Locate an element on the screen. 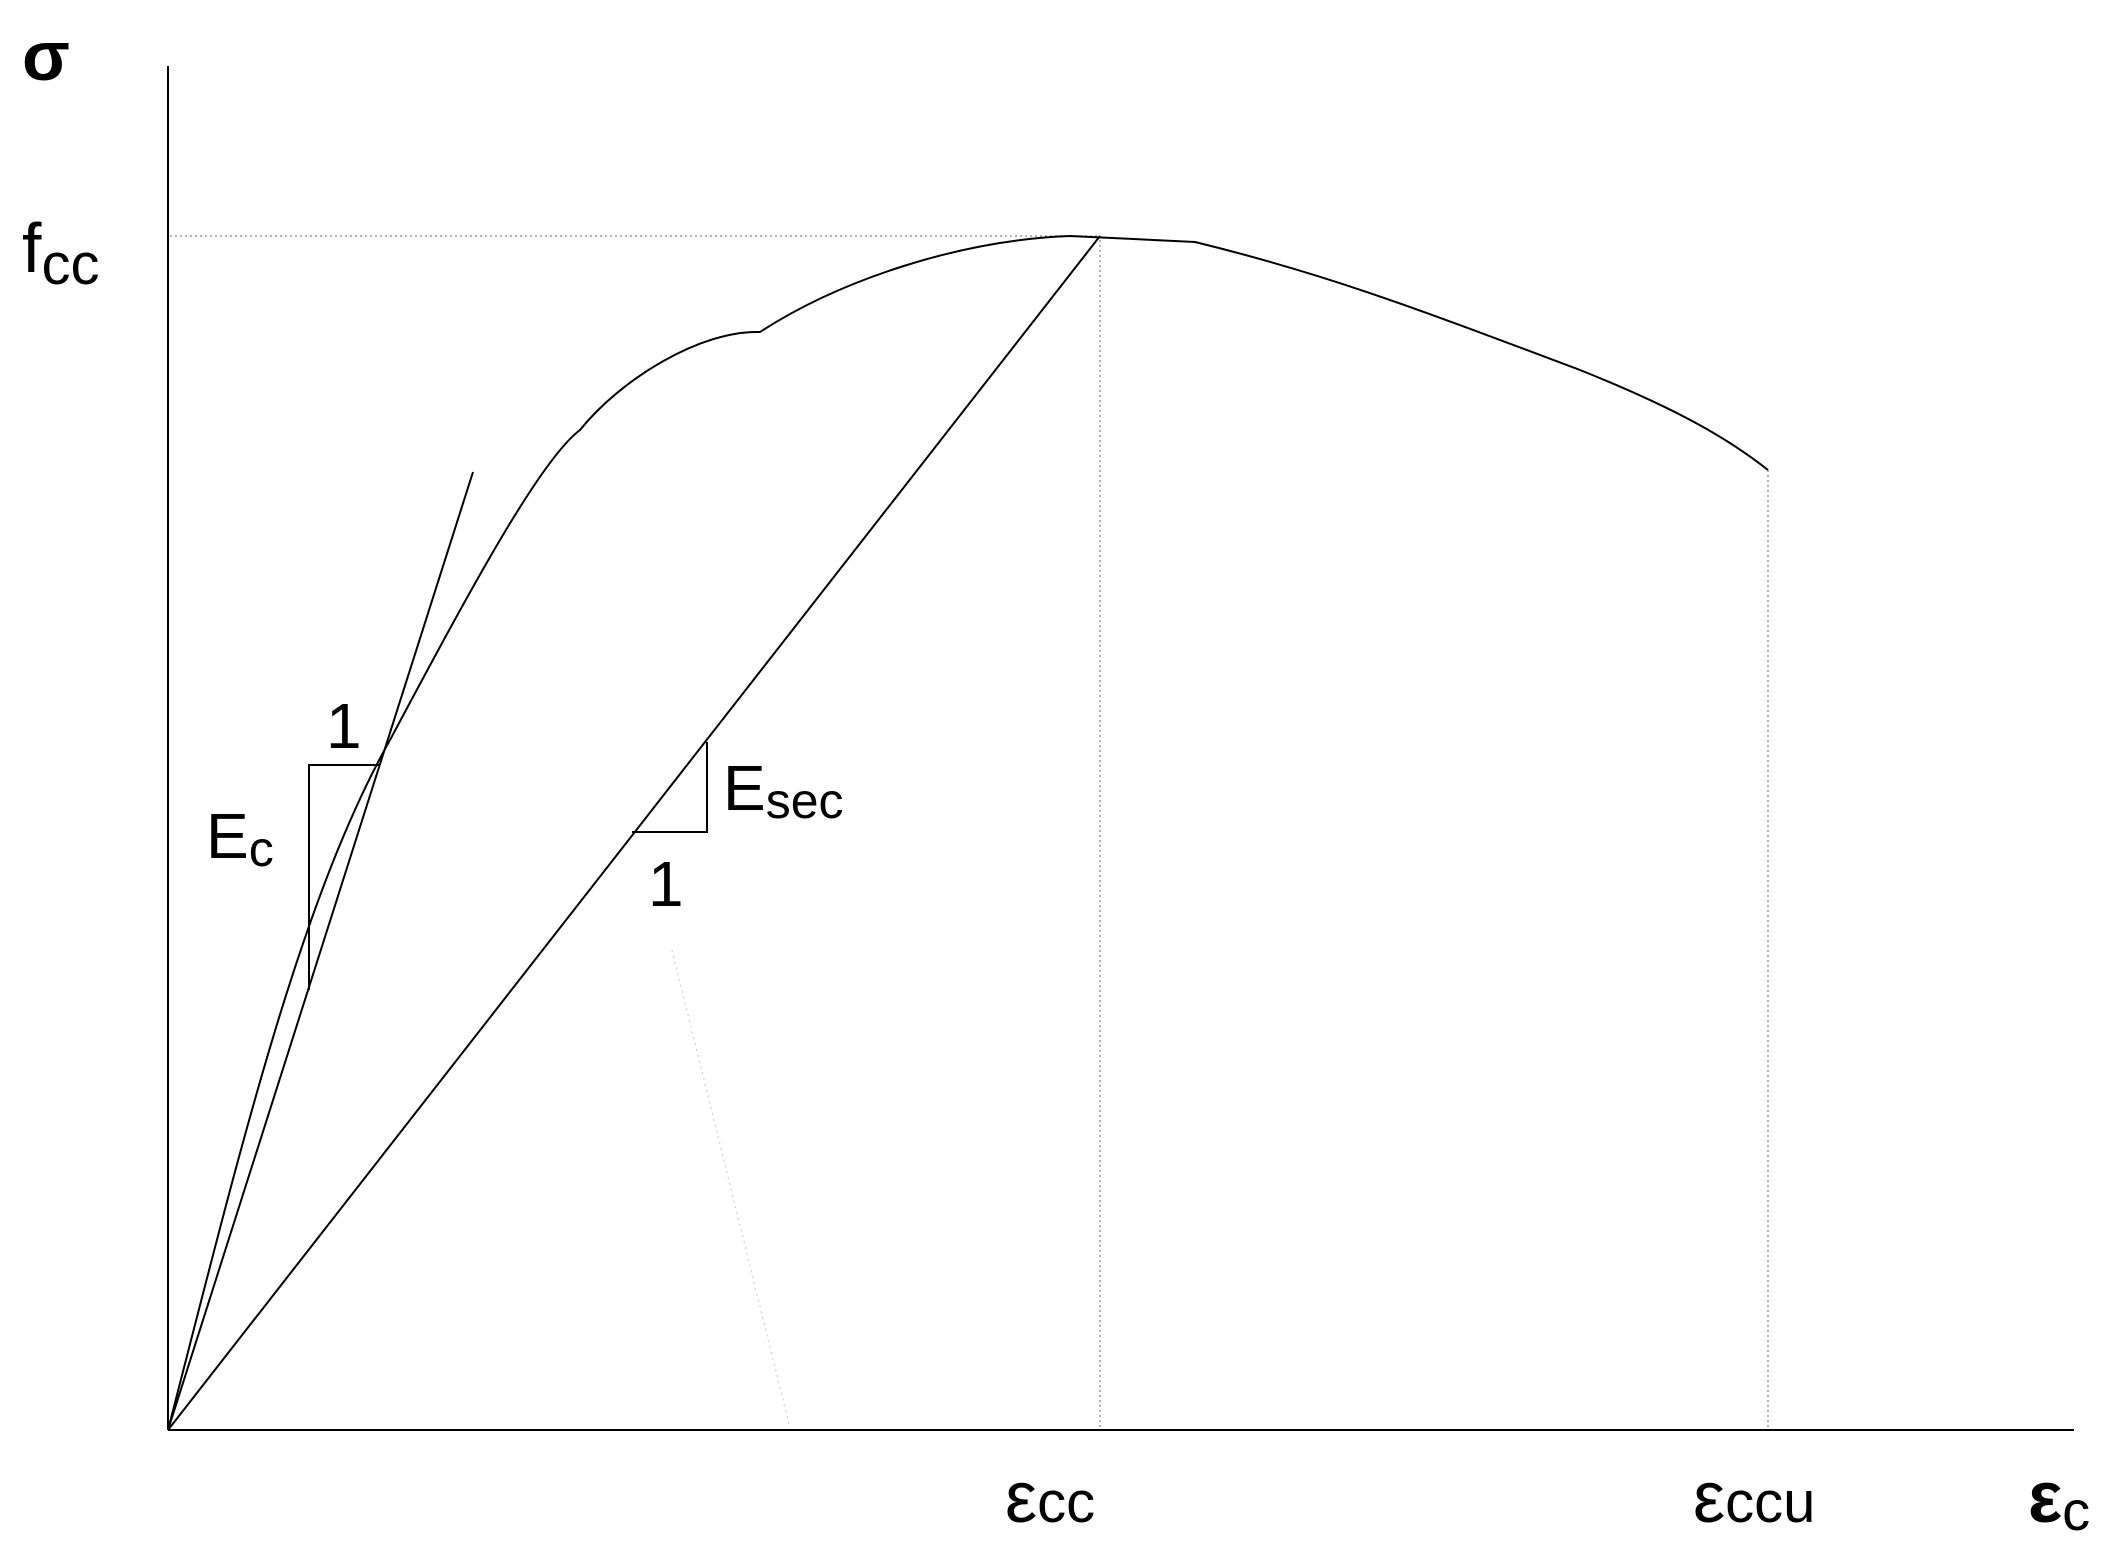 Image resolution: width=2128 pixels, height=1547 pixels. eccu-main: ε is located at coordinates (1709, 1498).